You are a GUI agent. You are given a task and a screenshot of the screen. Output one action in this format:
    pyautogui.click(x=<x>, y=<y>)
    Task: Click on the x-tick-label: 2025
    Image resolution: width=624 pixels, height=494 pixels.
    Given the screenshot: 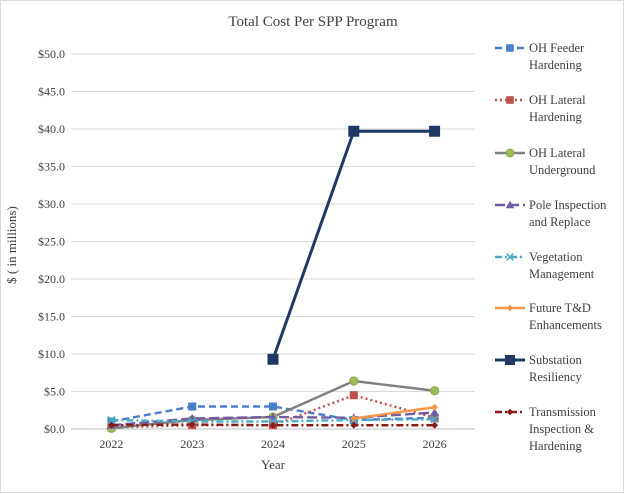 What is the action you would take?
    pyautogui.click(x=354, y=444)
    